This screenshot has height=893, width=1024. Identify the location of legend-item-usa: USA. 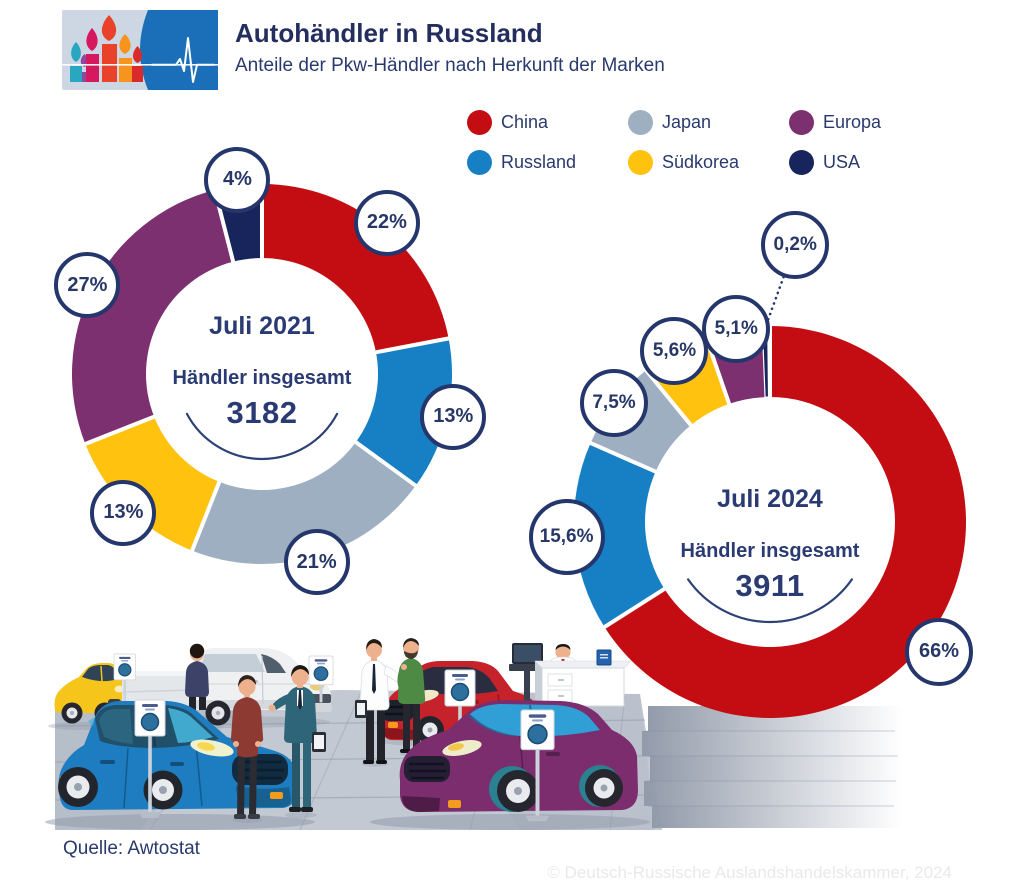
(869, 162).